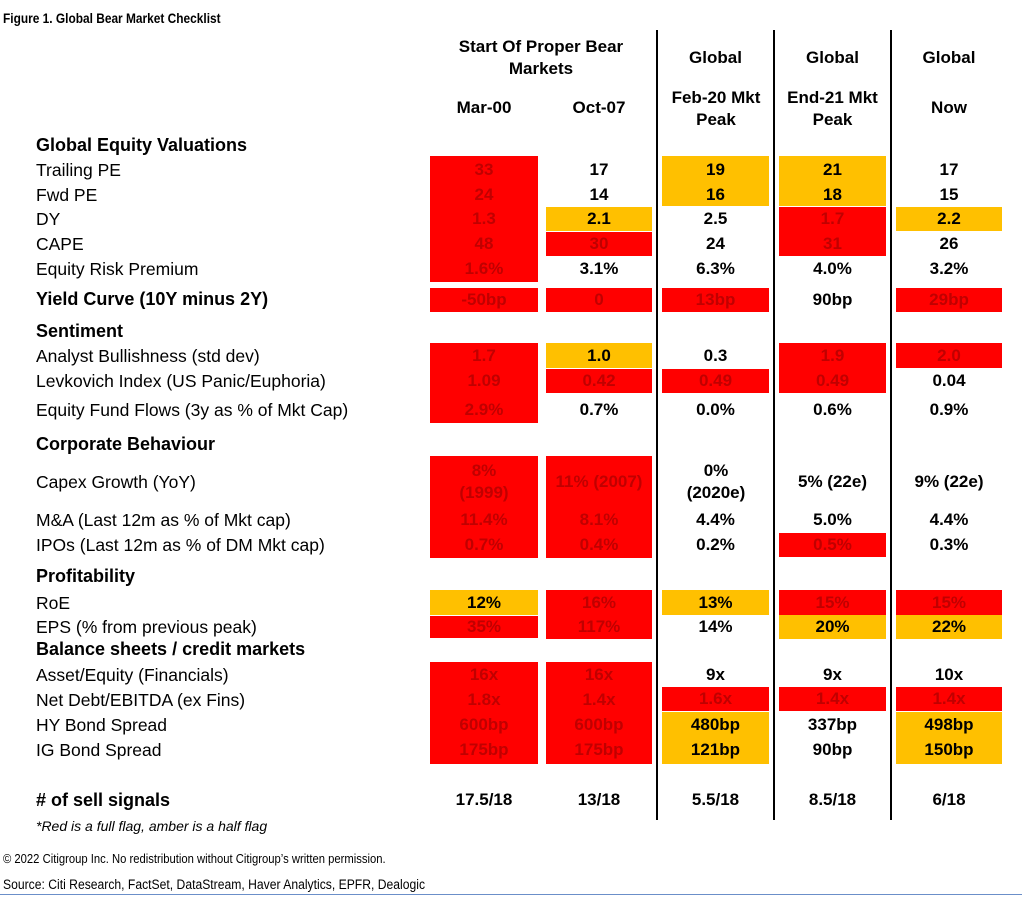  I want to click on cell-mar00-ipo: 0.7%, so click(484, 544).